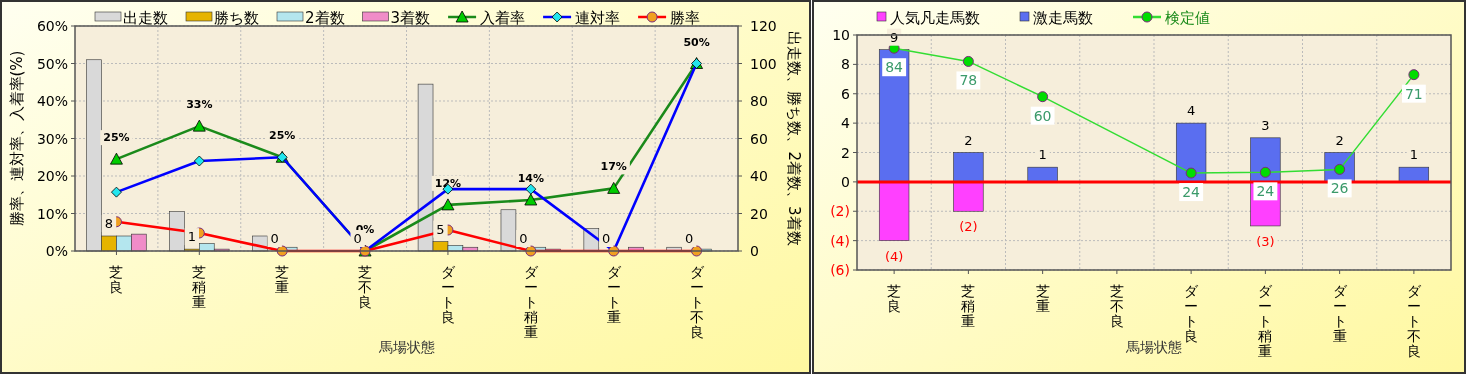 This screenshot has height=374, width=1466. Describe the element at coordinates (763, 63) in the screenshot. I see `y2-tick-label: 100` at that location.